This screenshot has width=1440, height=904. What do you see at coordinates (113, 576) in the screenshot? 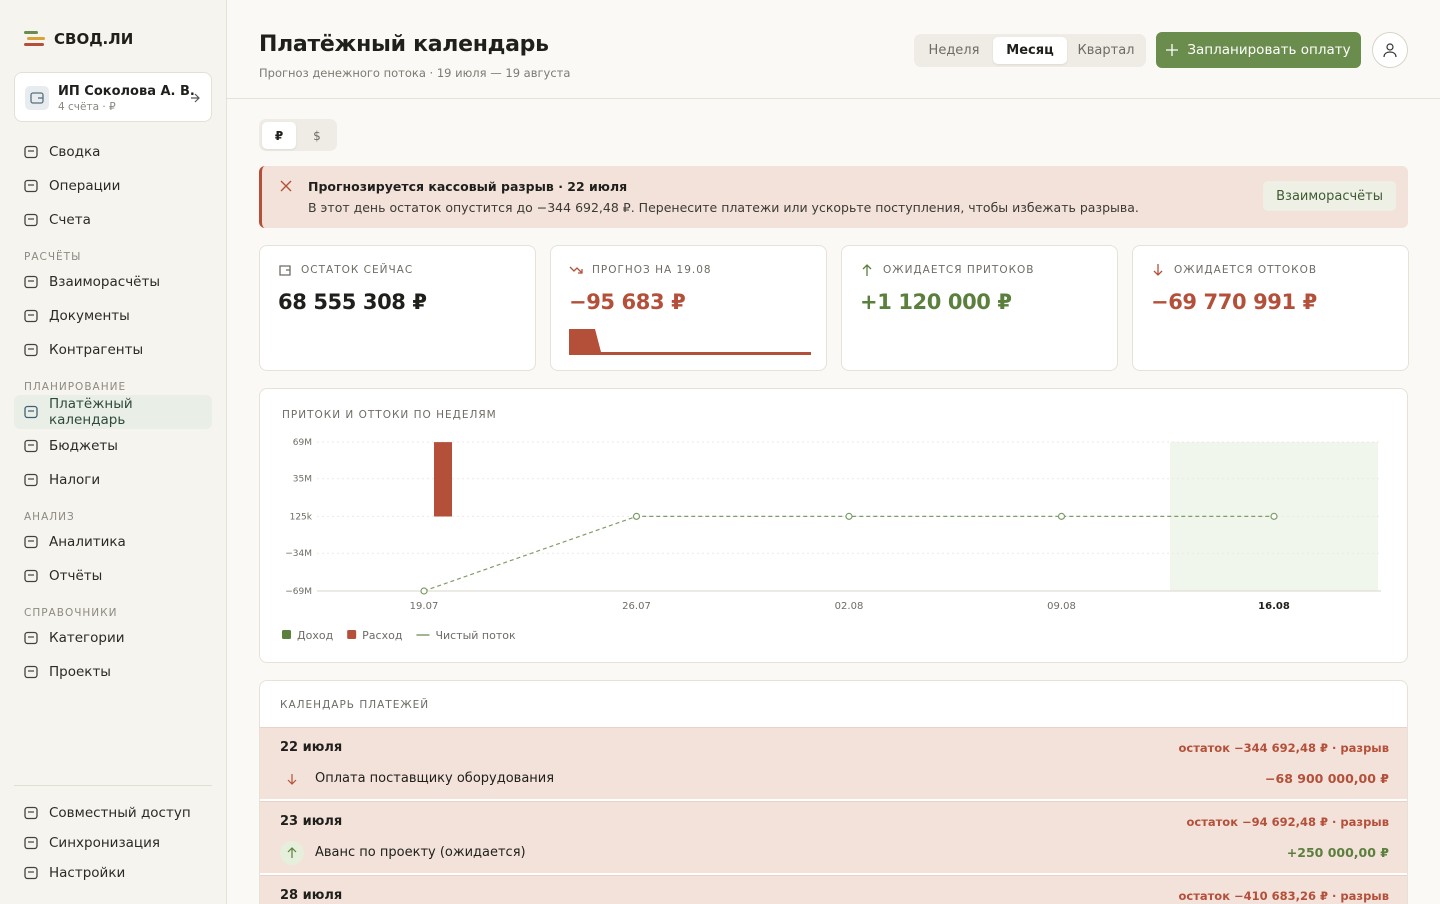
I see `nav-item: Отчёты` at bounding box center [113, 576].